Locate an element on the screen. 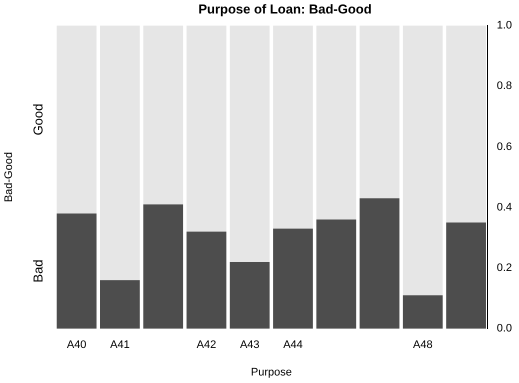 This screenshot has width=519, height=383. y-axis-title: Bad-Good is located at coordinates (9, 177).